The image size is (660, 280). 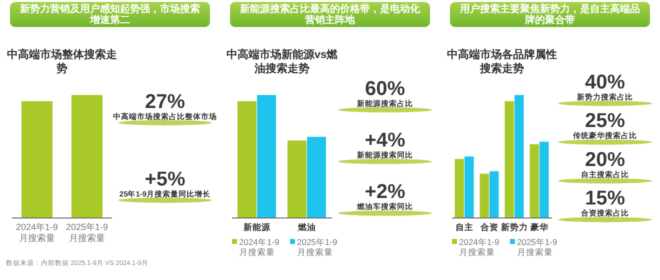 I want to click on text: 40%, so click(x=605, y=82).